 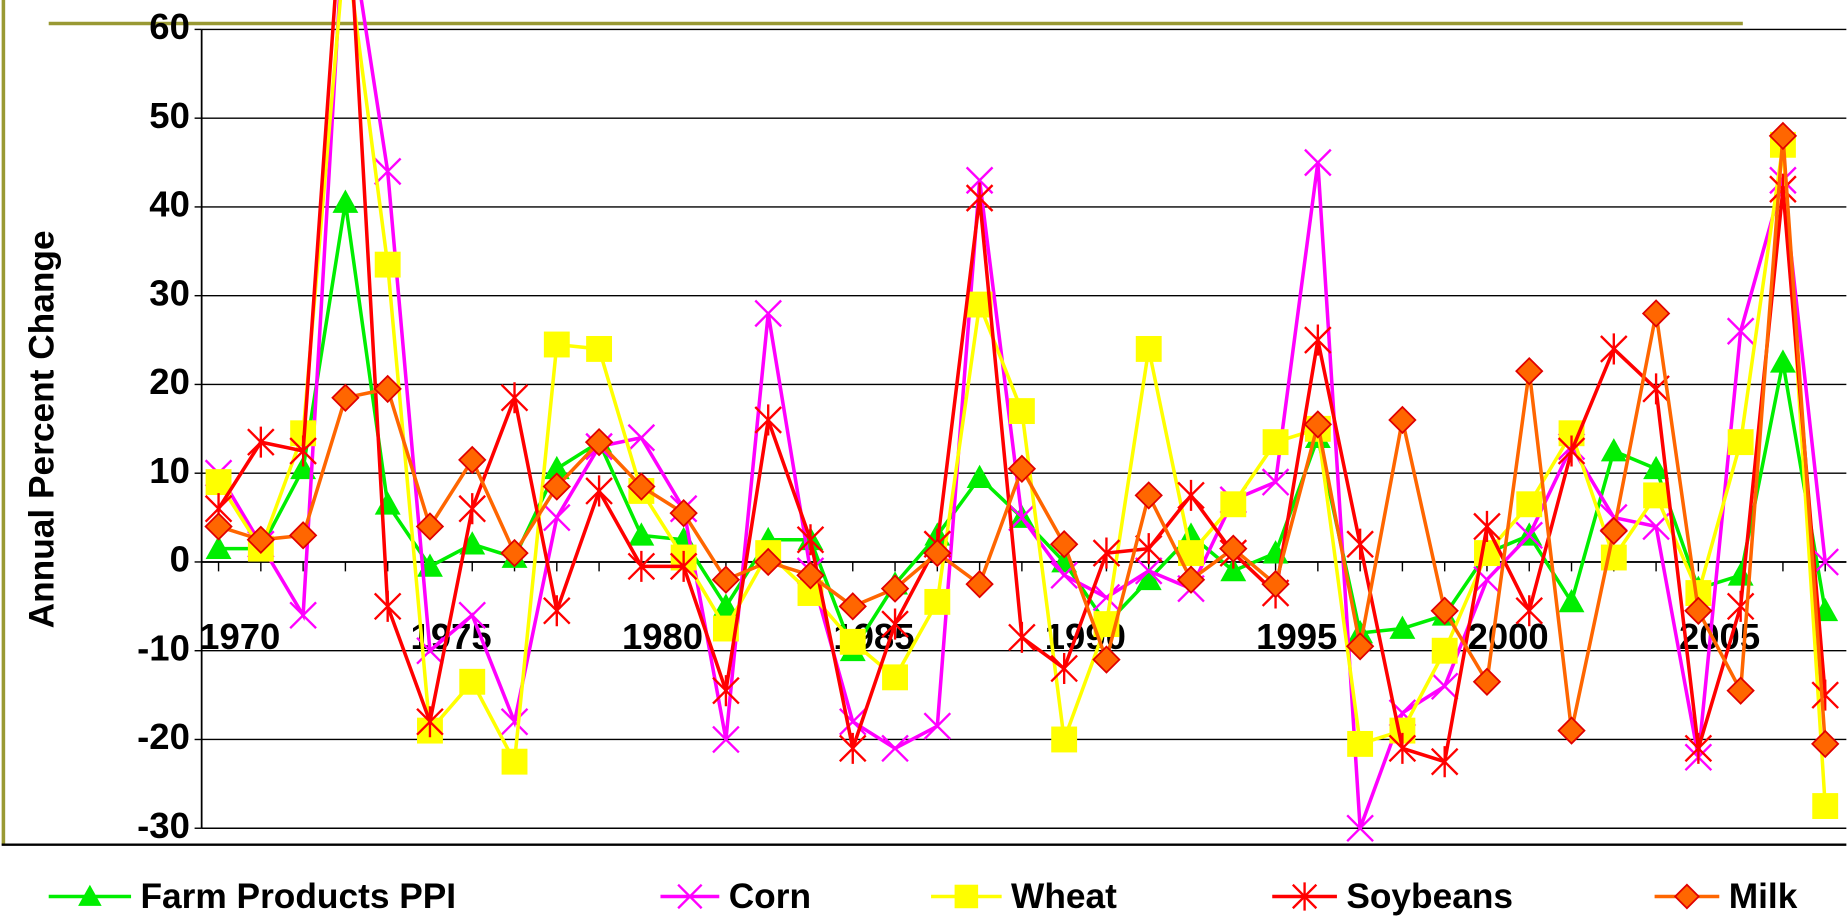 What do you see at coordinates (1763, 896) in the screenshot?
I see `legend-label: Milk` at bounding box center [1763, 896].